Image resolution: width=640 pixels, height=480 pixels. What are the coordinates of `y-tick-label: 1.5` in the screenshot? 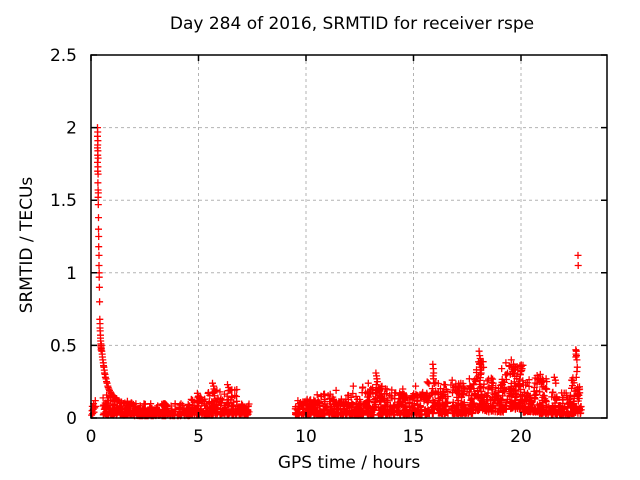 It's located at (63, 201).